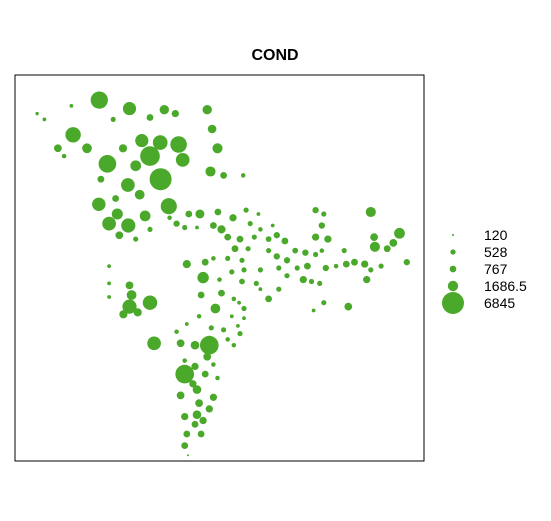  Describe the element at coordinates (496, 235) in the screenshot. I see `legend-label: 120` at that location.